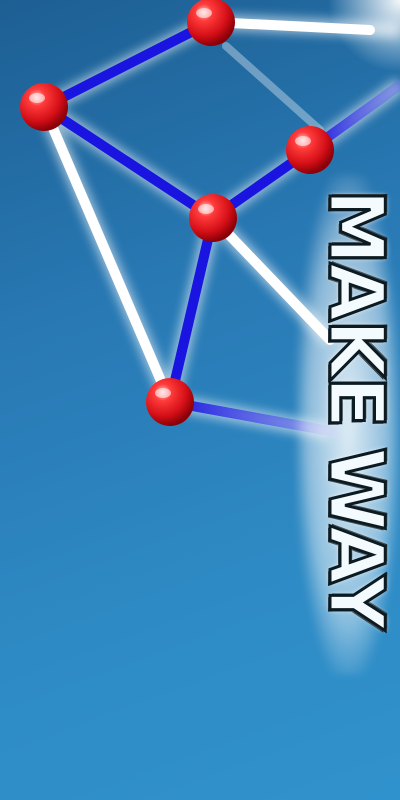  What do you see at coordinates (191, 310) in the screenshot?
I see `edge-blue-d-e` at bounding box center [191, 310].